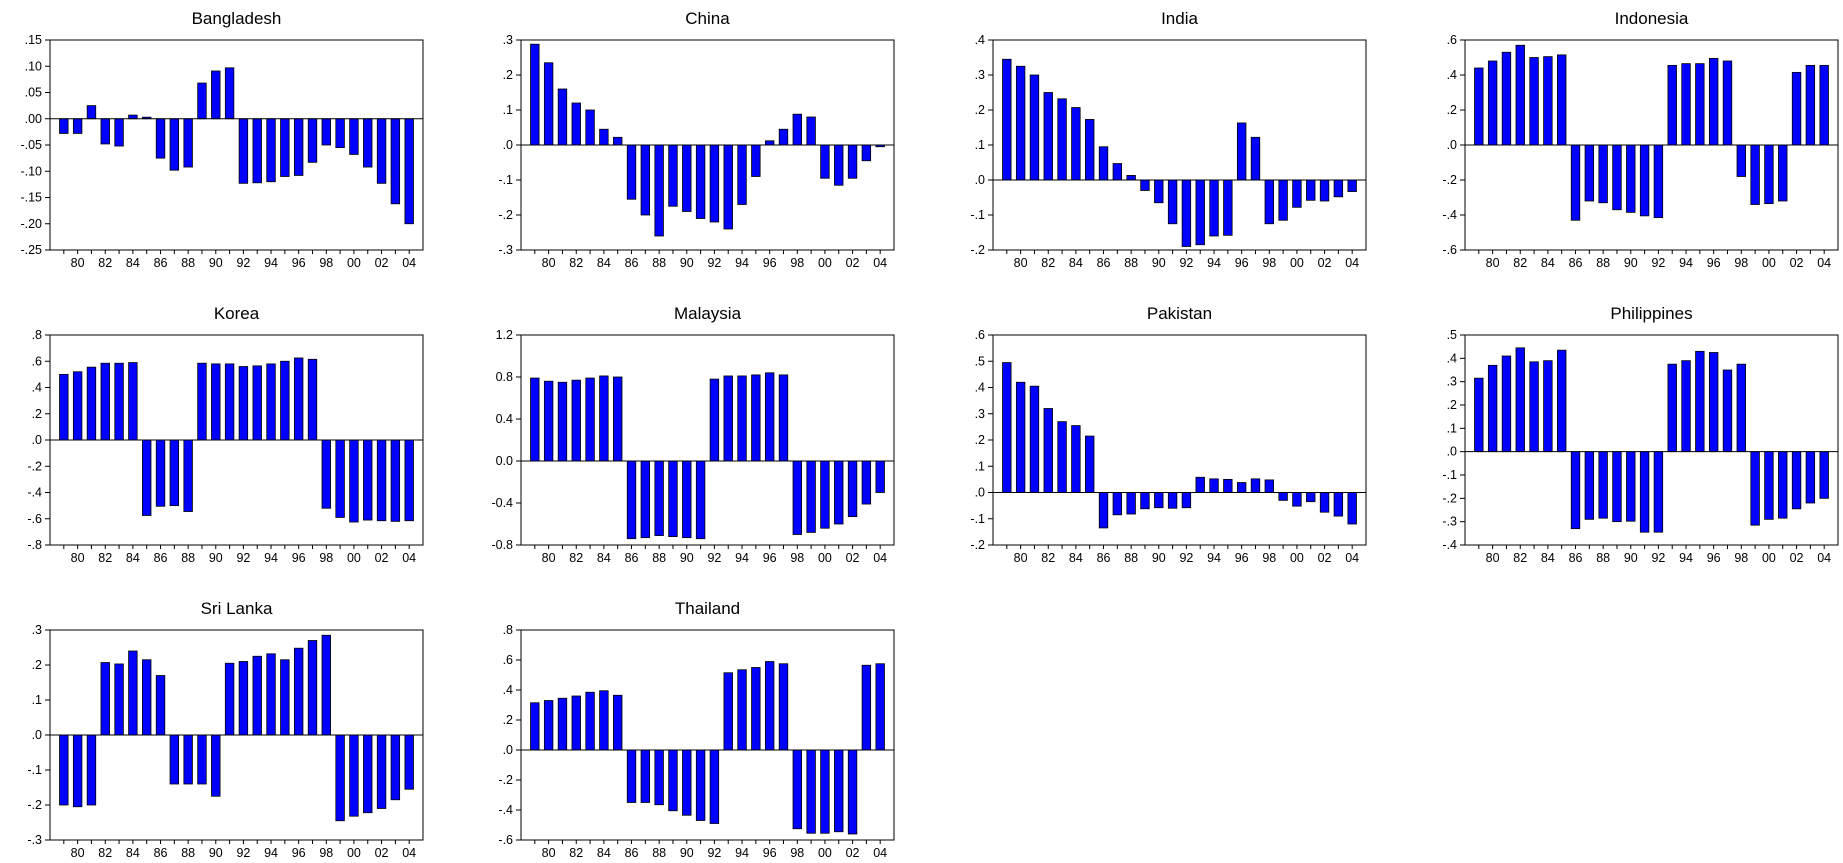 The width and height of the screenshot is (1843, 863). Describe the element at coordinates (505, 215) in the screenshot. I see `y-tick-label: -.2` at that location.